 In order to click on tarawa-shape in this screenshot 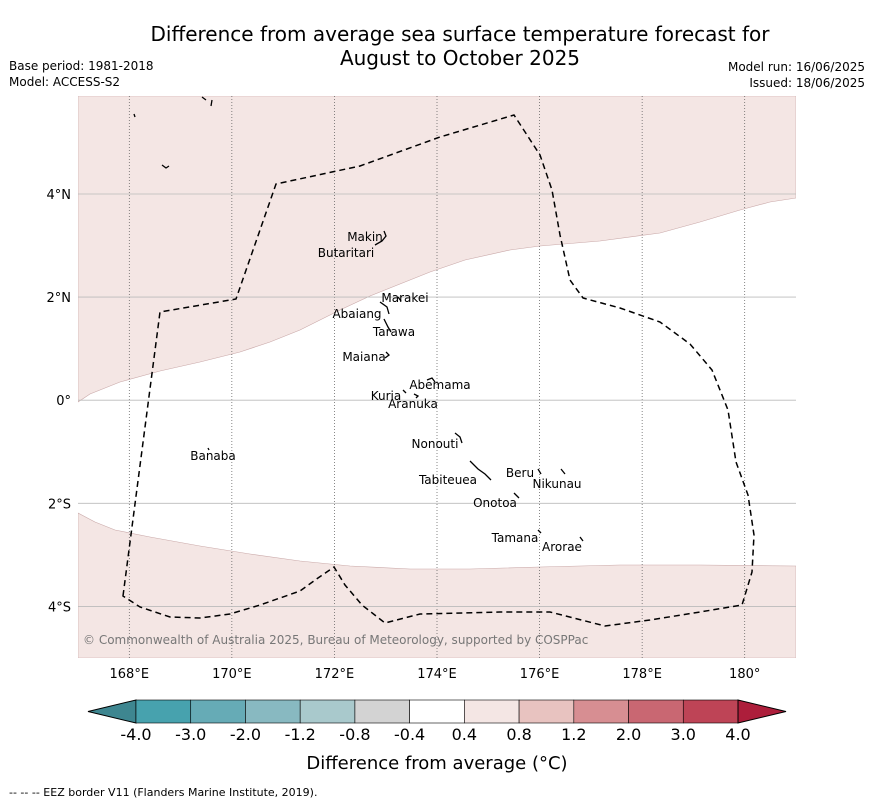, I will do `click(387, 325)`.